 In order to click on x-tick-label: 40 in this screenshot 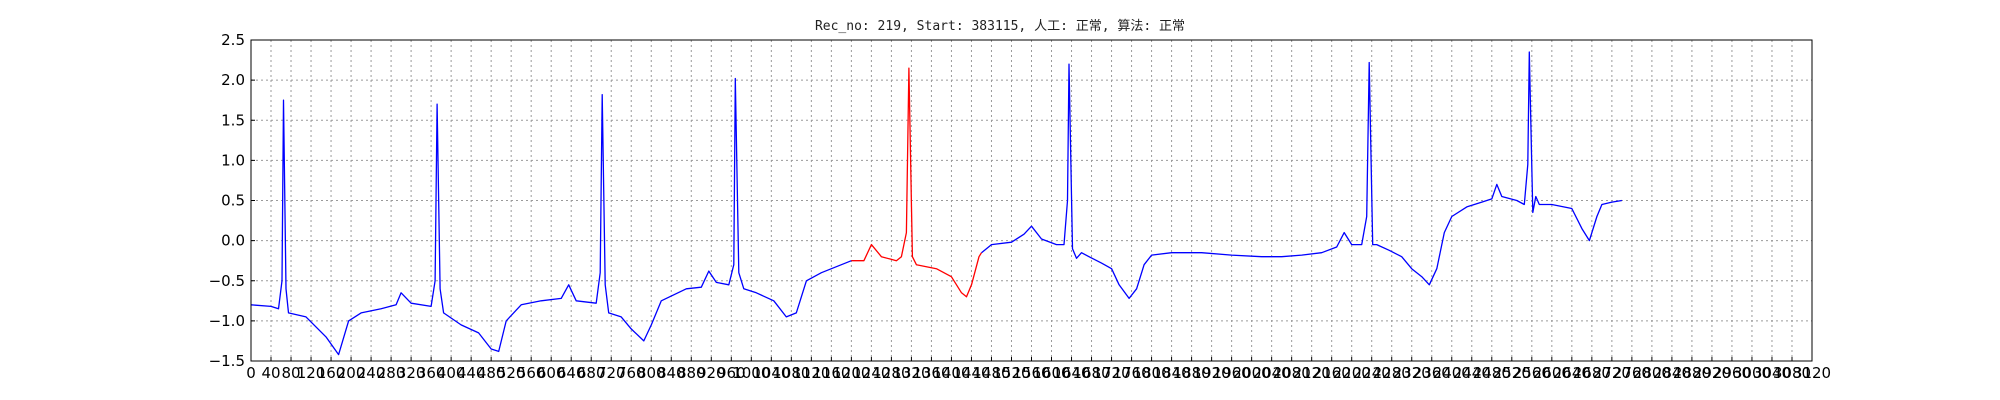, I will do `click(270, 373)`.